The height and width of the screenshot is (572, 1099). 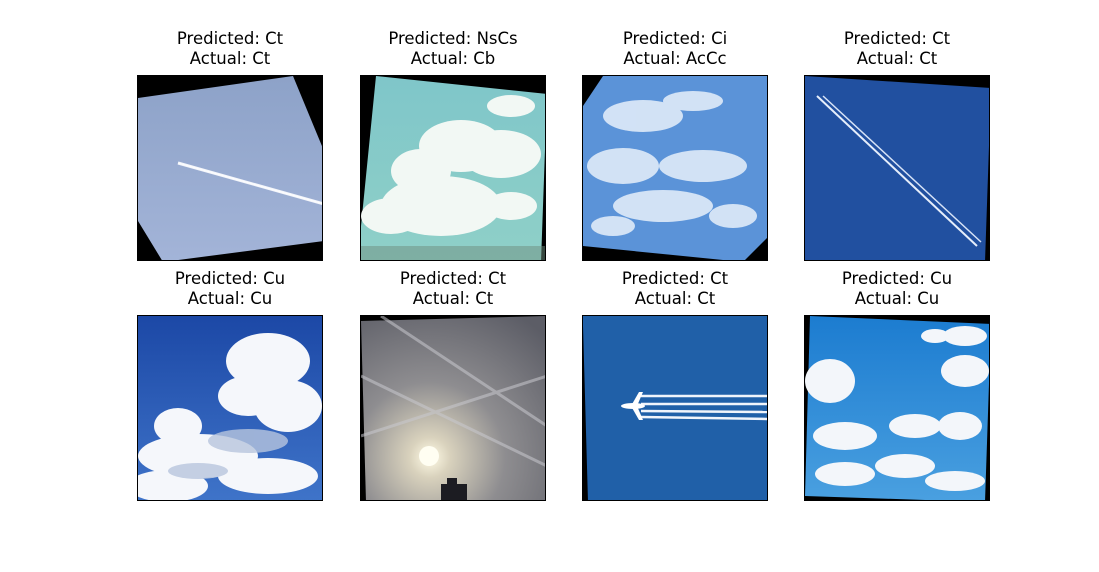 I want to click on actual-label: Actual: AcCc, so click(x=675, y=58).